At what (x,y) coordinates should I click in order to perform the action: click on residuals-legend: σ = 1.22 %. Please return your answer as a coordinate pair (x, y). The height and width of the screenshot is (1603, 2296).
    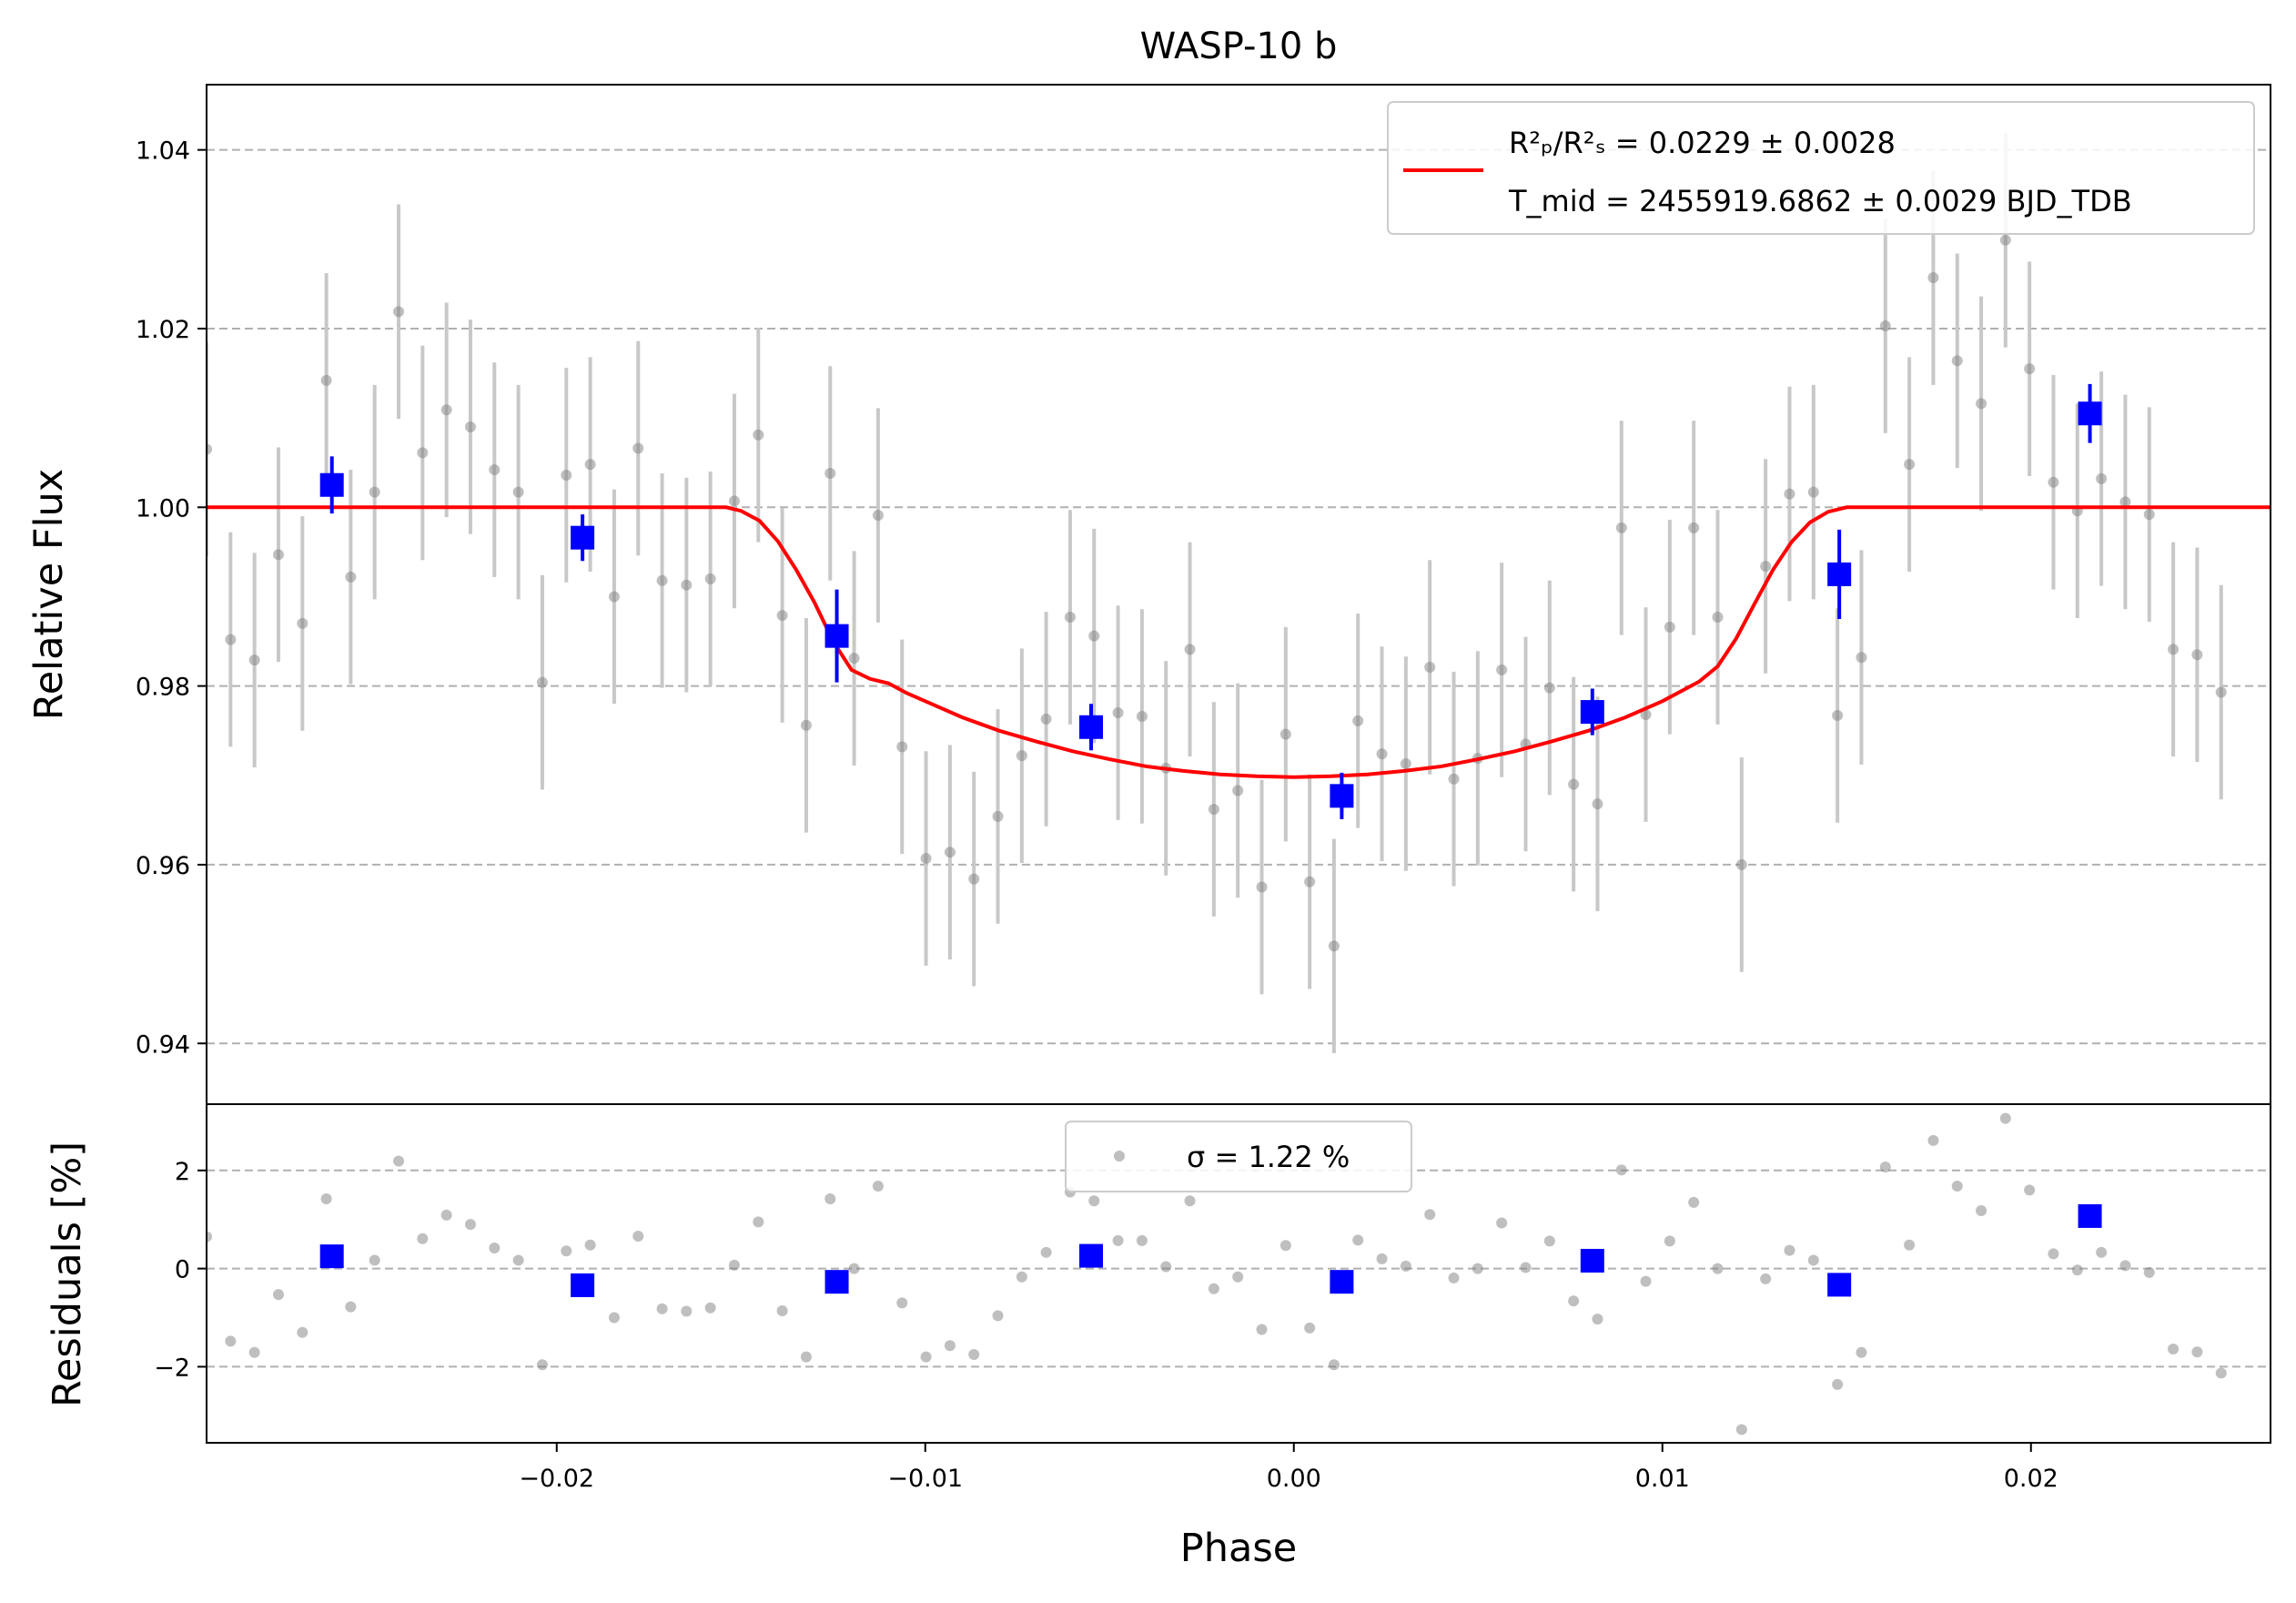
    Looking at the image, I should click on (1239, 1156).